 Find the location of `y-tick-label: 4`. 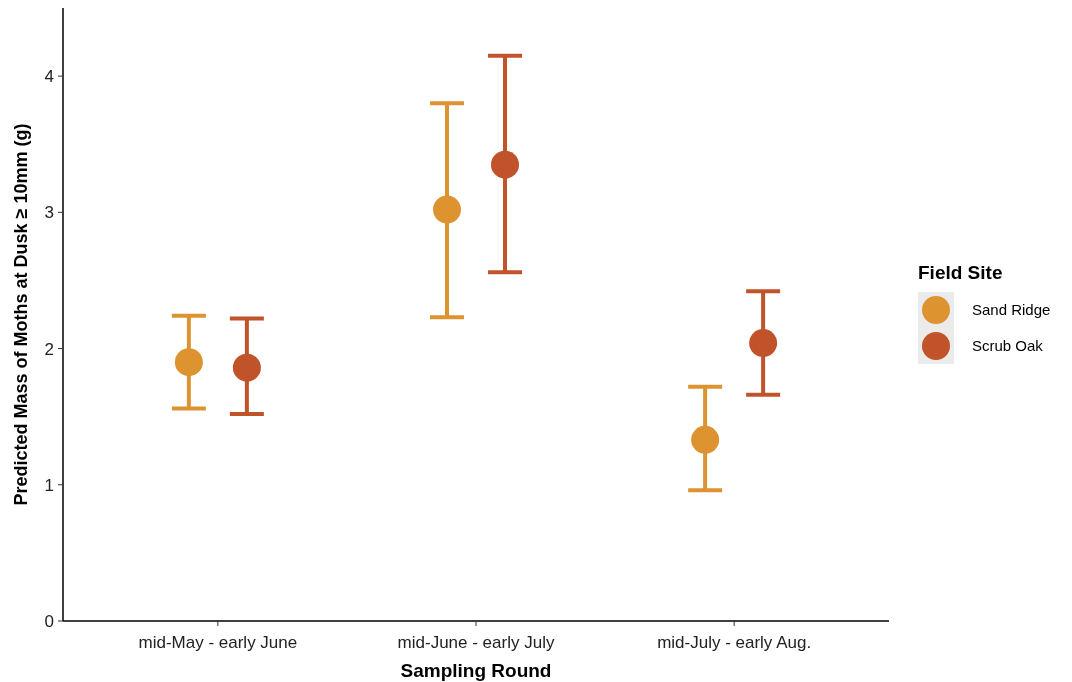

y-tick-label: 4 is located at coordinates (49, 77).